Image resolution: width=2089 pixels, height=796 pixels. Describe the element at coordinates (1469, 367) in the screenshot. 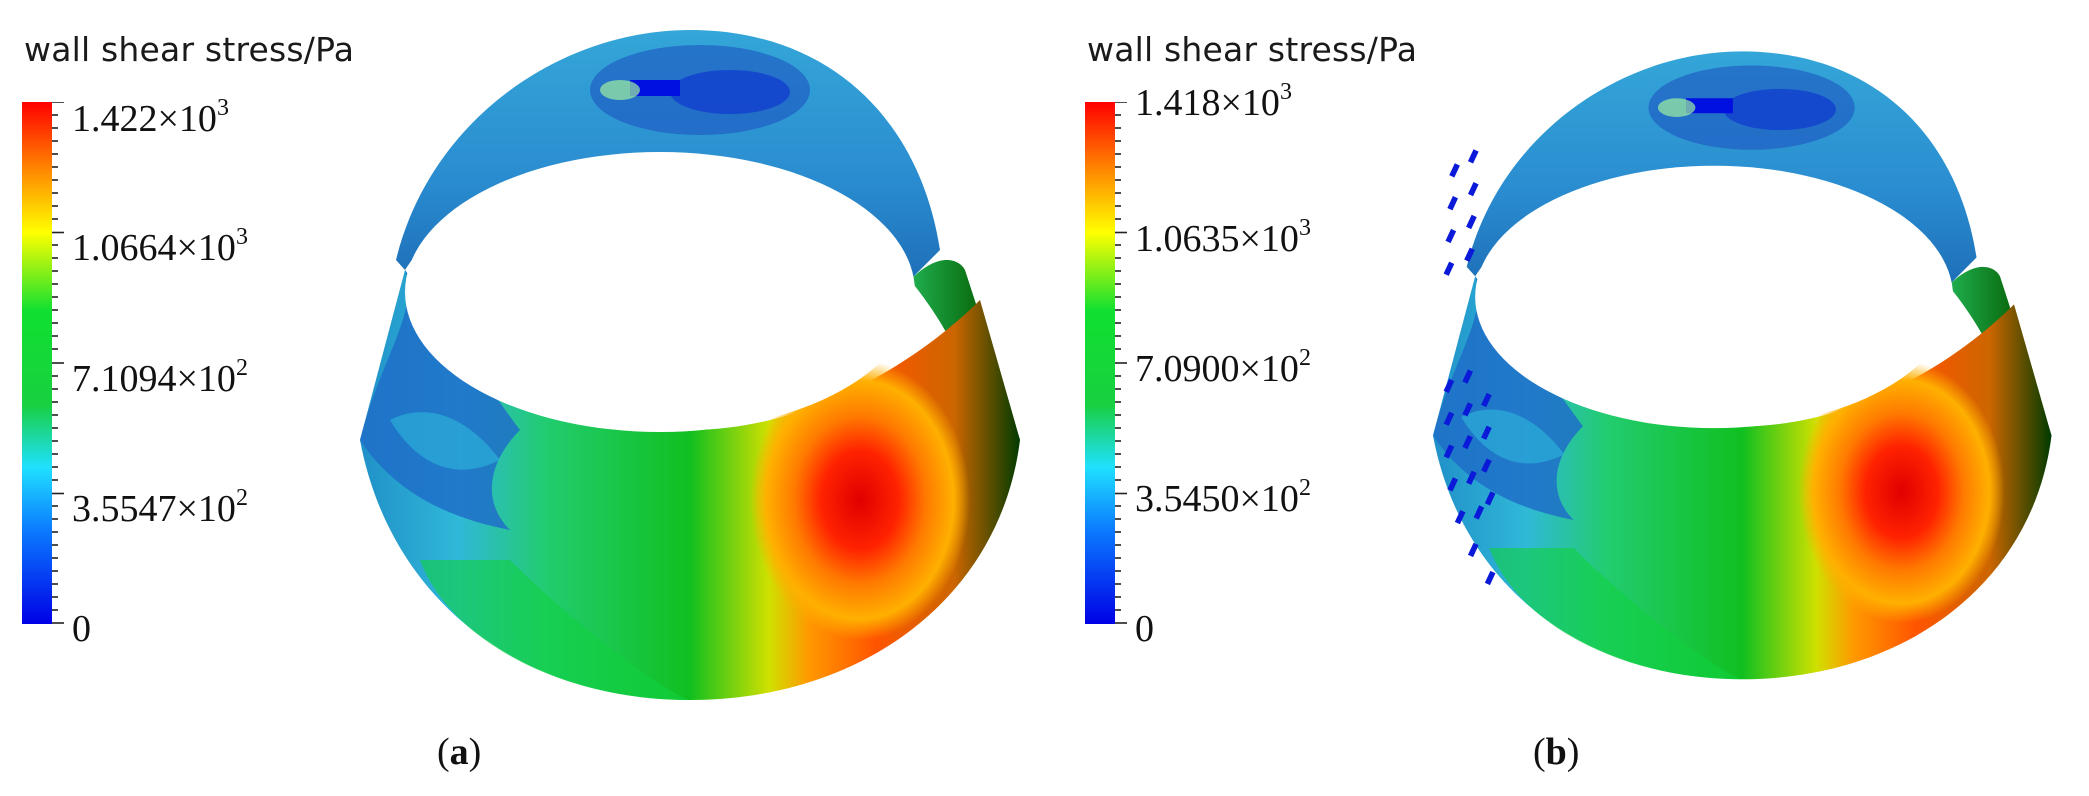

I see `wall-holes` at that location.